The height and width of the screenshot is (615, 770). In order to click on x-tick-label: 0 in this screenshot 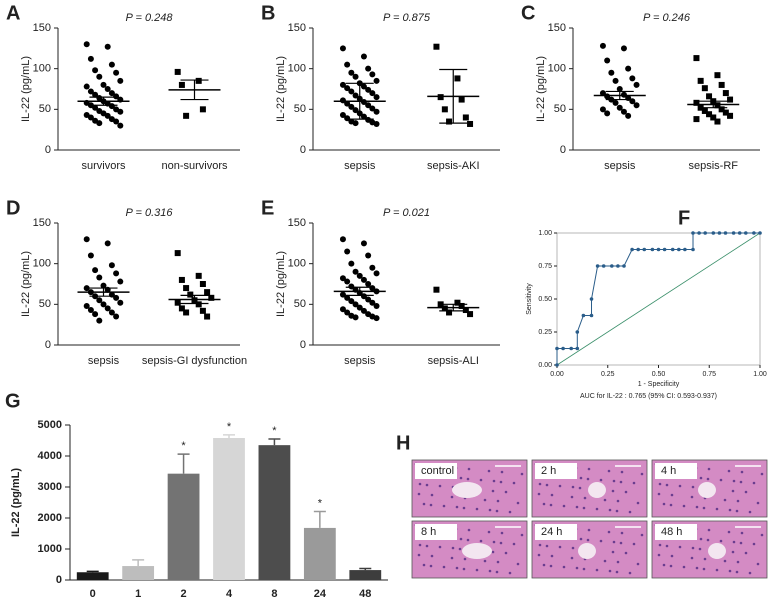, I will do `click(93, 594)`.